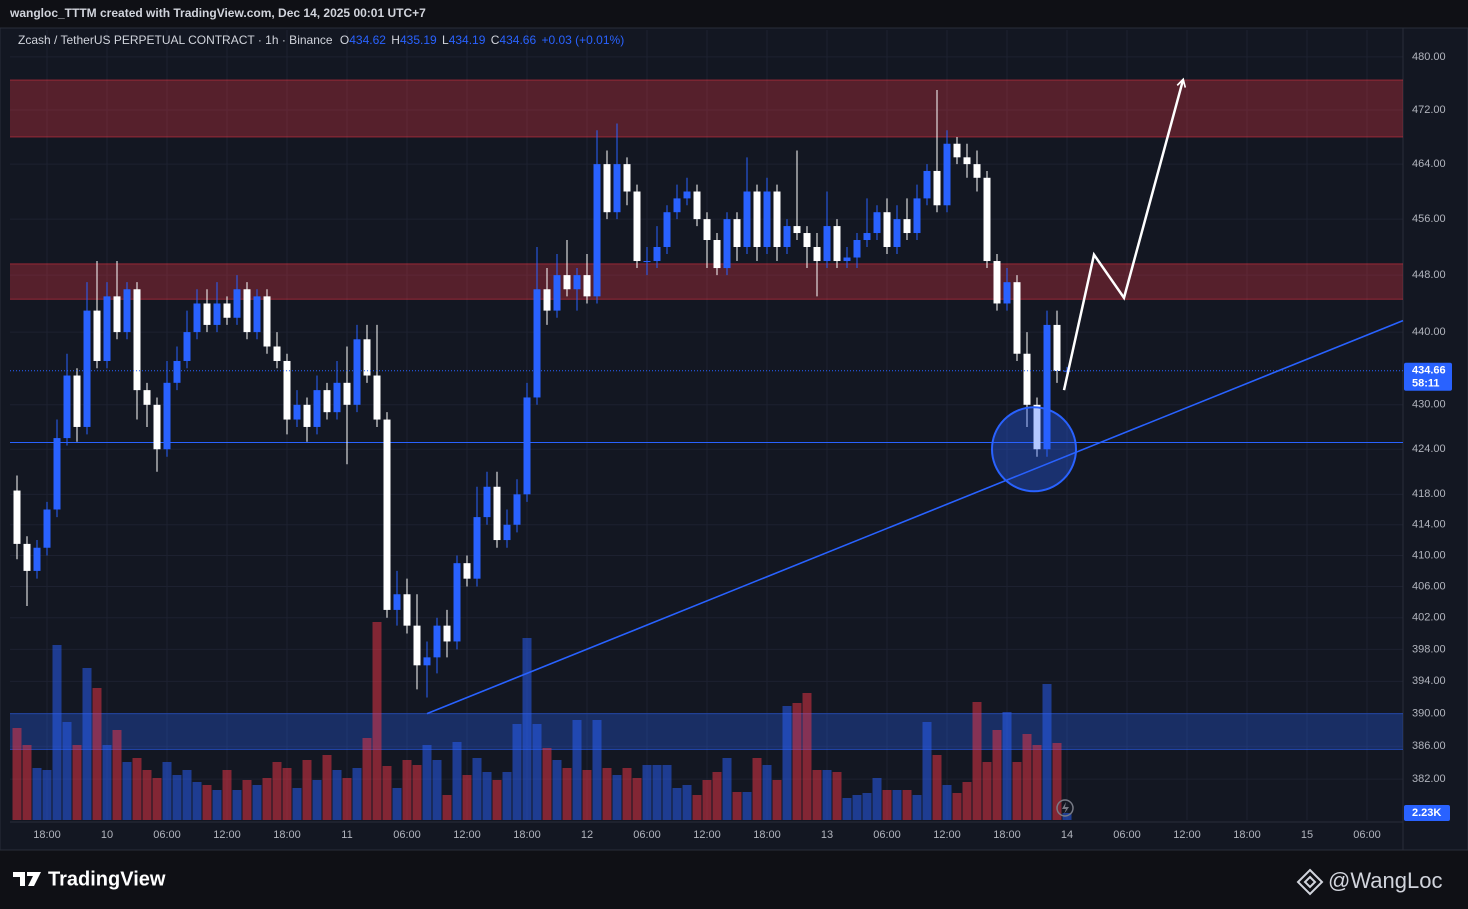  What do you see at coordinates (346, 835) in the screenshot?
I see `x-tick-label: 11` at bounding box center [346, 835].